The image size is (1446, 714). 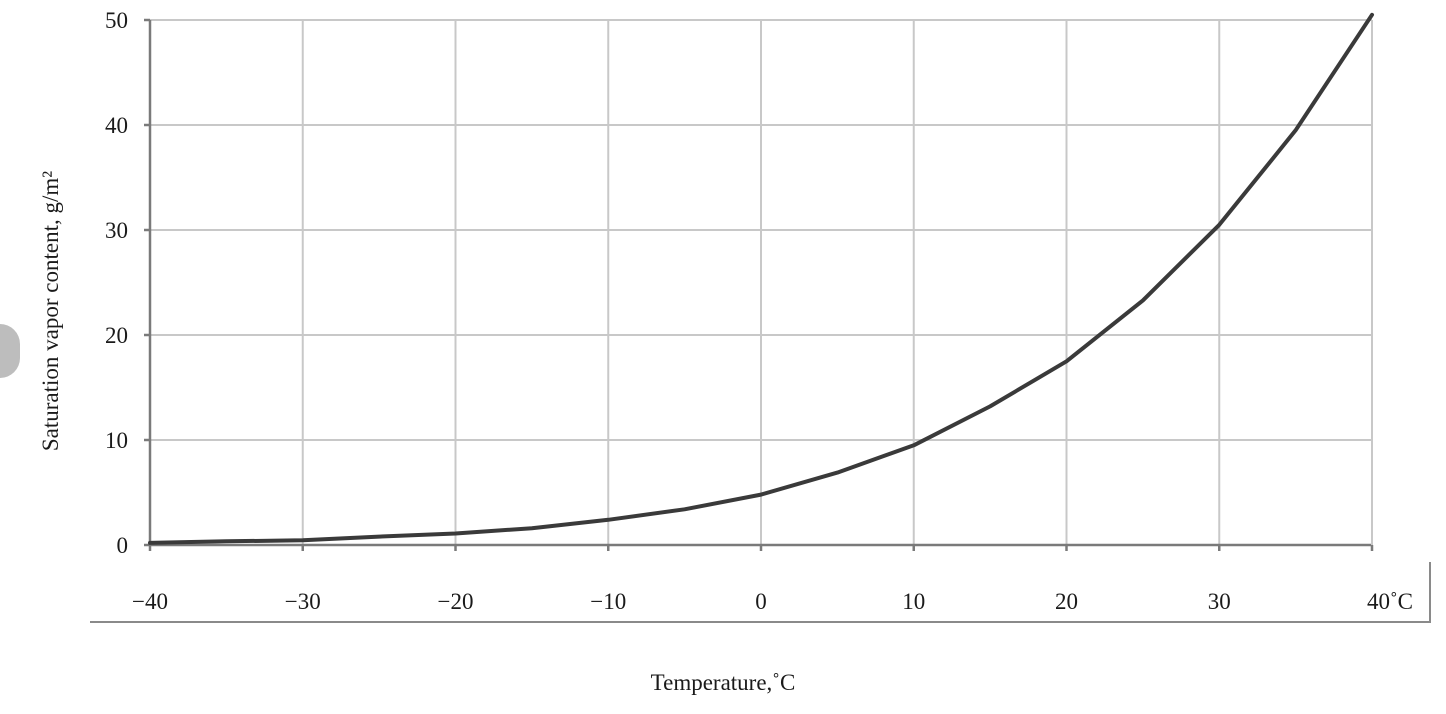 I want to click on x-label-frame, so click(x=760, y=592).